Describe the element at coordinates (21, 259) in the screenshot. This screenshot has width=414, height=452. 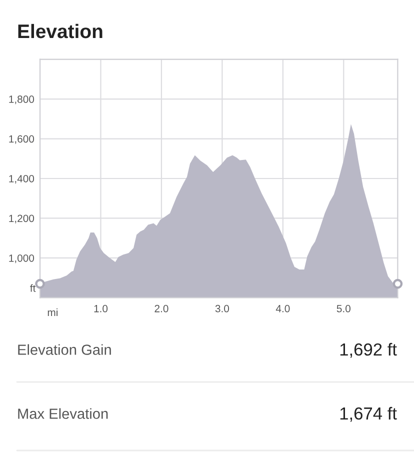
I see `y-tick-label: 1,000` at that location.